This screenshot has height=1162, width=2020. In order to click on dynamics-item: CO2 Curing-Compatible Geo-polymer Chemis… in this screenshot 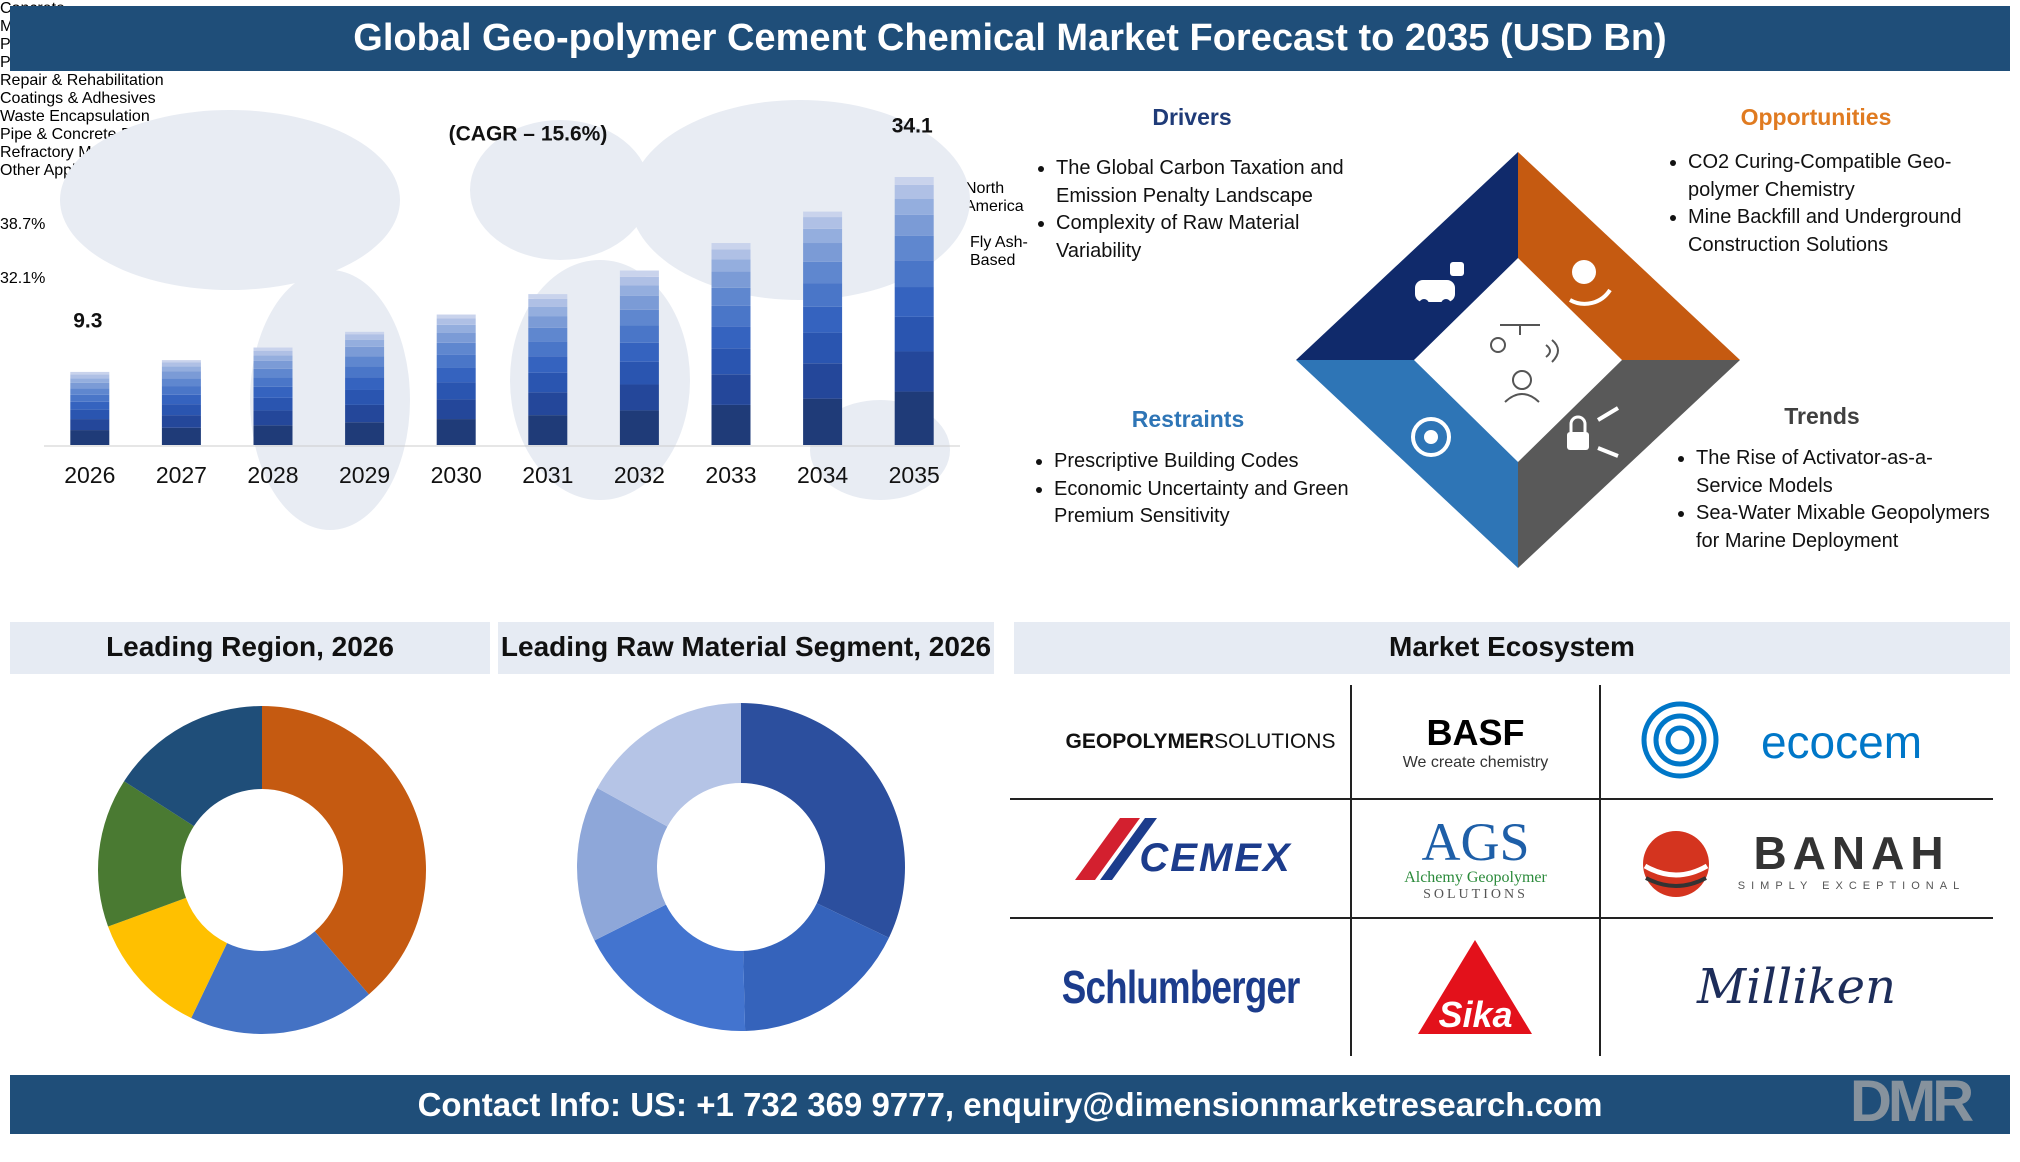, I will do `click(1853, 176)`.